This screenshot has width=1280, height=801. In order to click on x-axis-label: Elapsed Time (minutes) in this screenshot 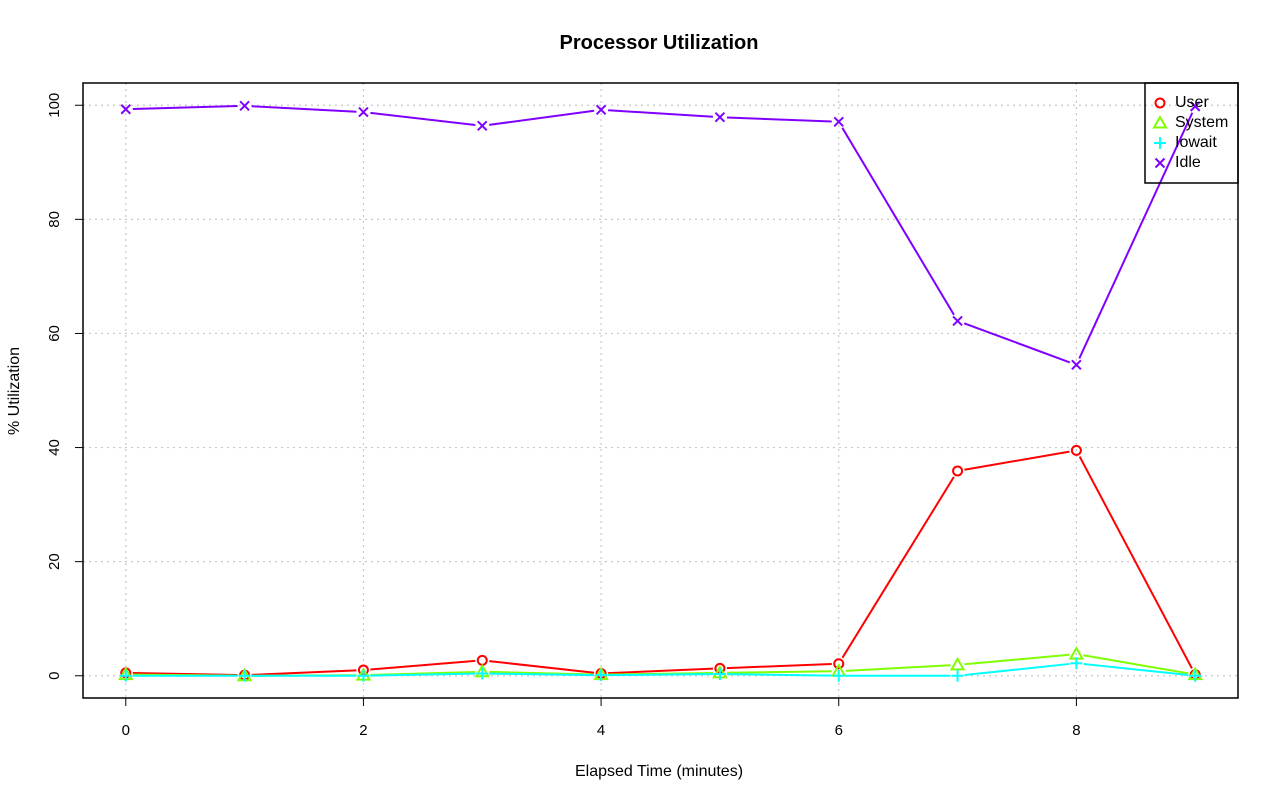, I will do `click(659, 771)`.